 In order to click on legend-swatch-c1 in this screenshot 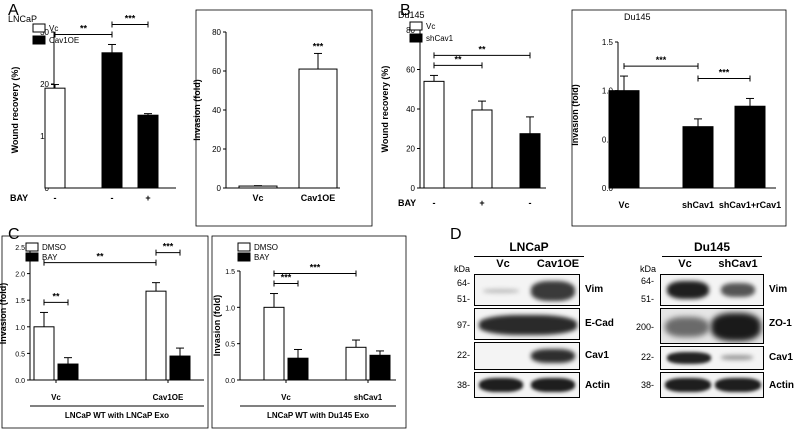, I will do `click(32, 257)`.